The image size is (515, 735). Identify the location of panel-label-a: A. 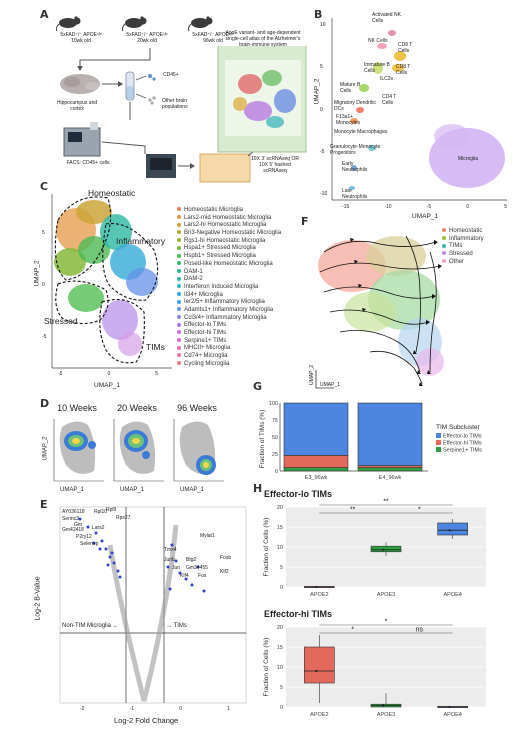
(44, 14).